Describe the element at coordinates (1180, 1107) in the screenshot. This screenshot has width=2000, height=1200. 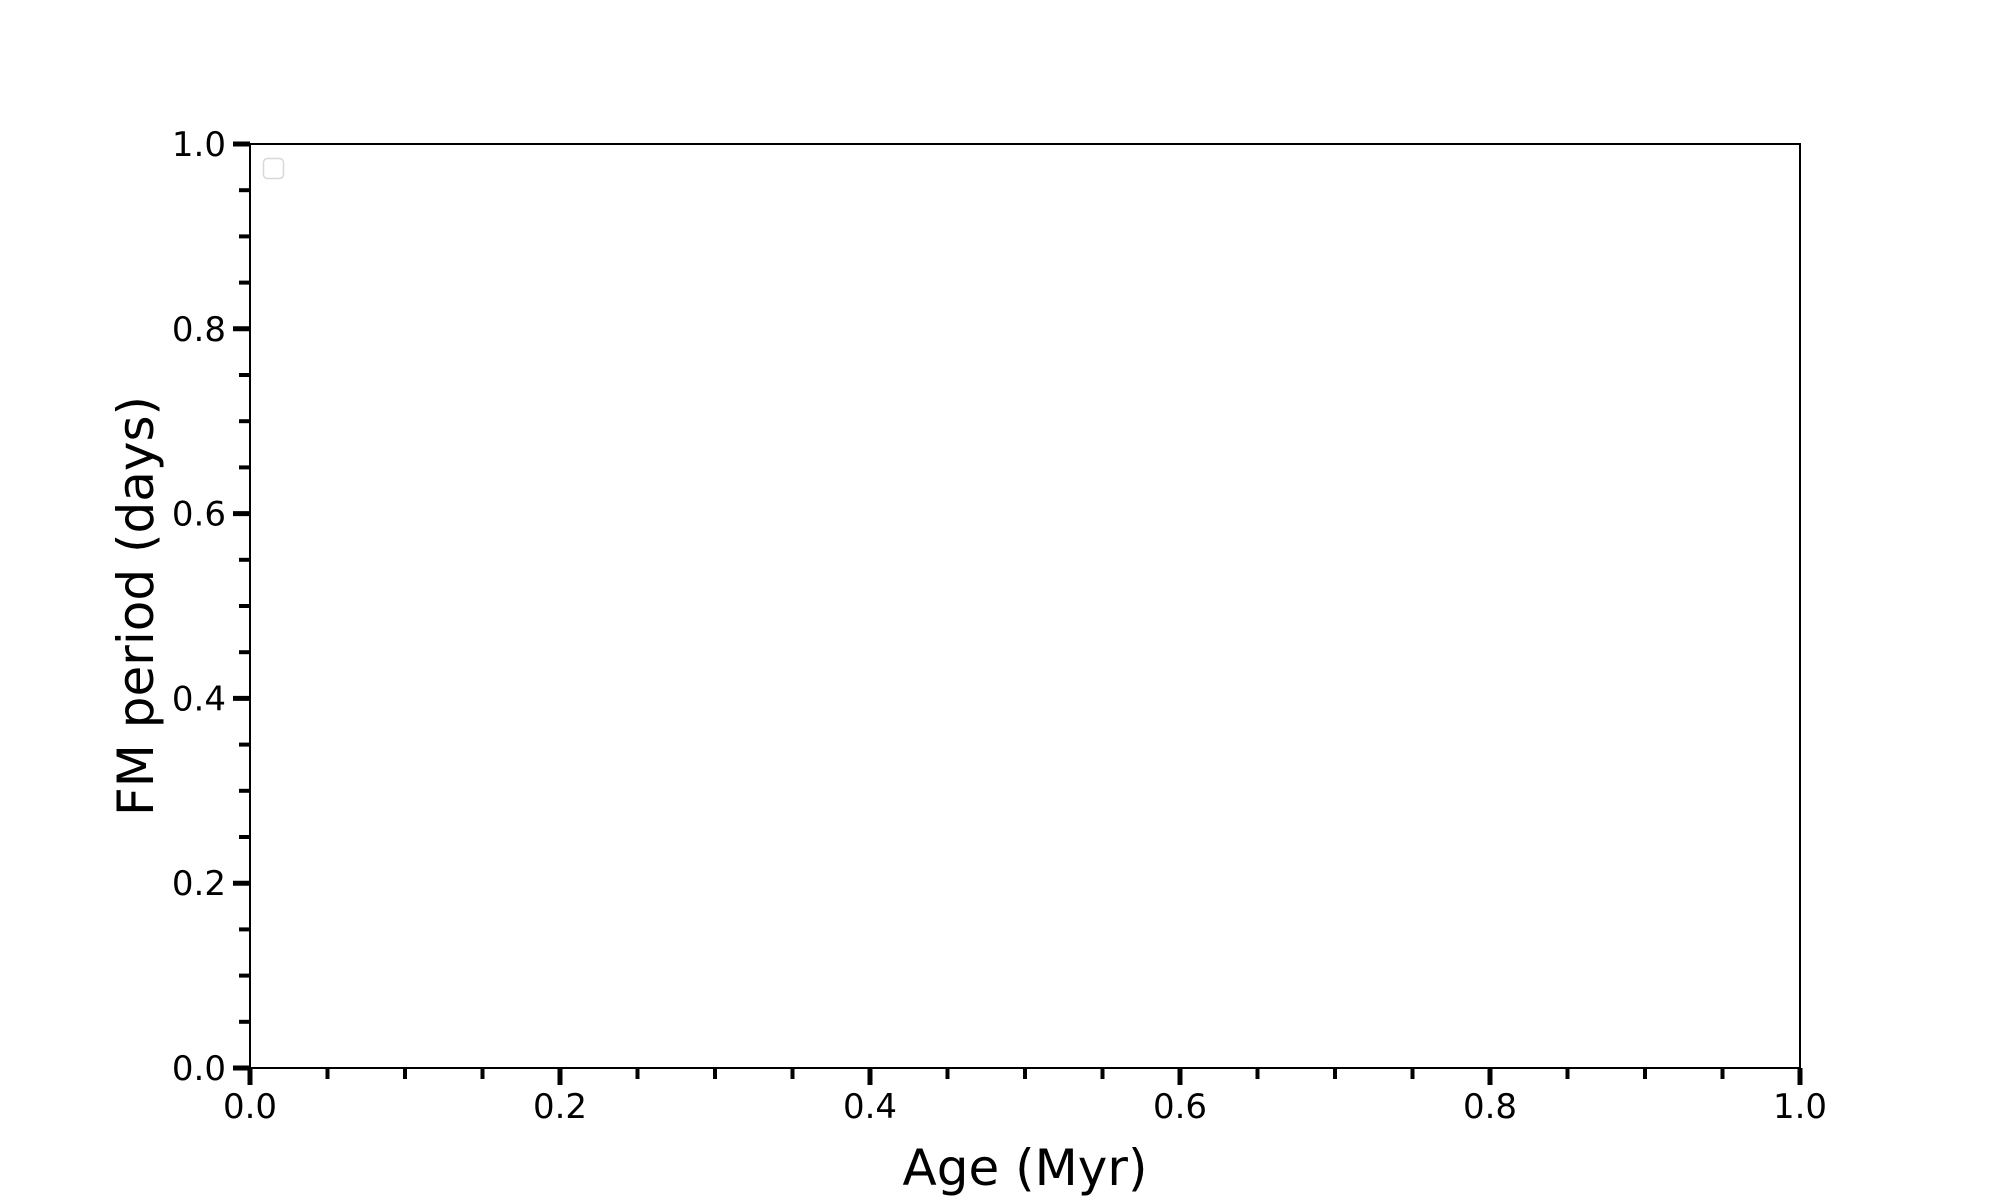
I see `x-tick-label: 0.6` at that location.